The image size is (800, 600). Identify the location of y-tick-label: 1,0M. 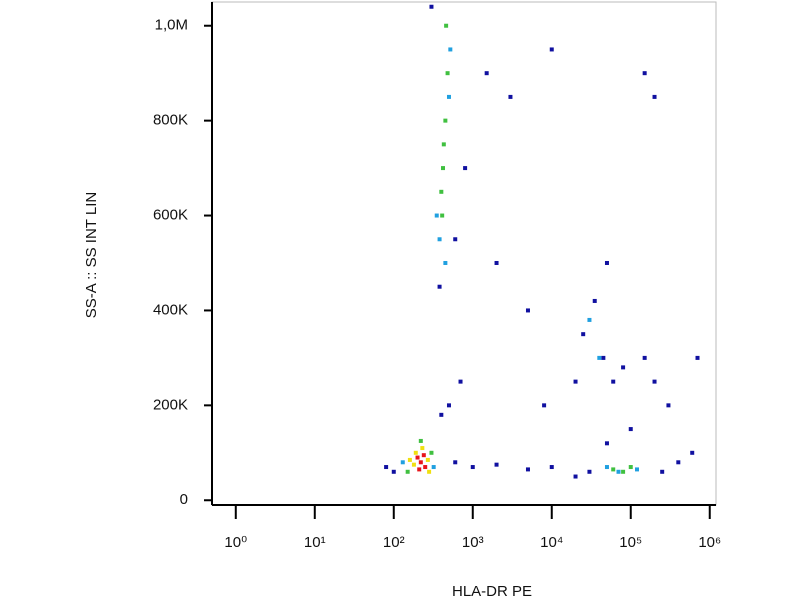
(171, 25).